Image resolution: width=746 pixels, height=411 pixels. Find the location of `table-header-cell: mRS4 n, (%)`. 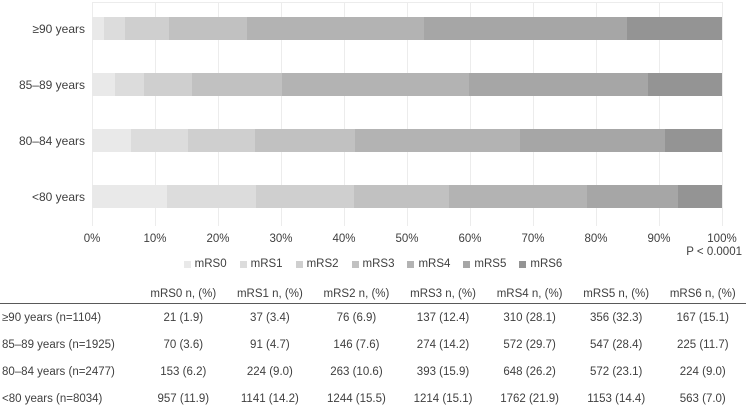

table-header-cell: mRS4 n, (%) is located at coordinates (529, 294).